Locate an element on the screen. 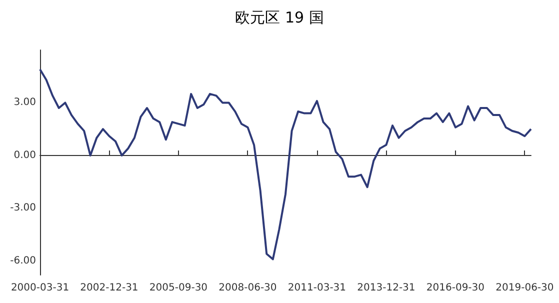  x-tick-label: 2000-03-31 is located at coordinates (40, 288).